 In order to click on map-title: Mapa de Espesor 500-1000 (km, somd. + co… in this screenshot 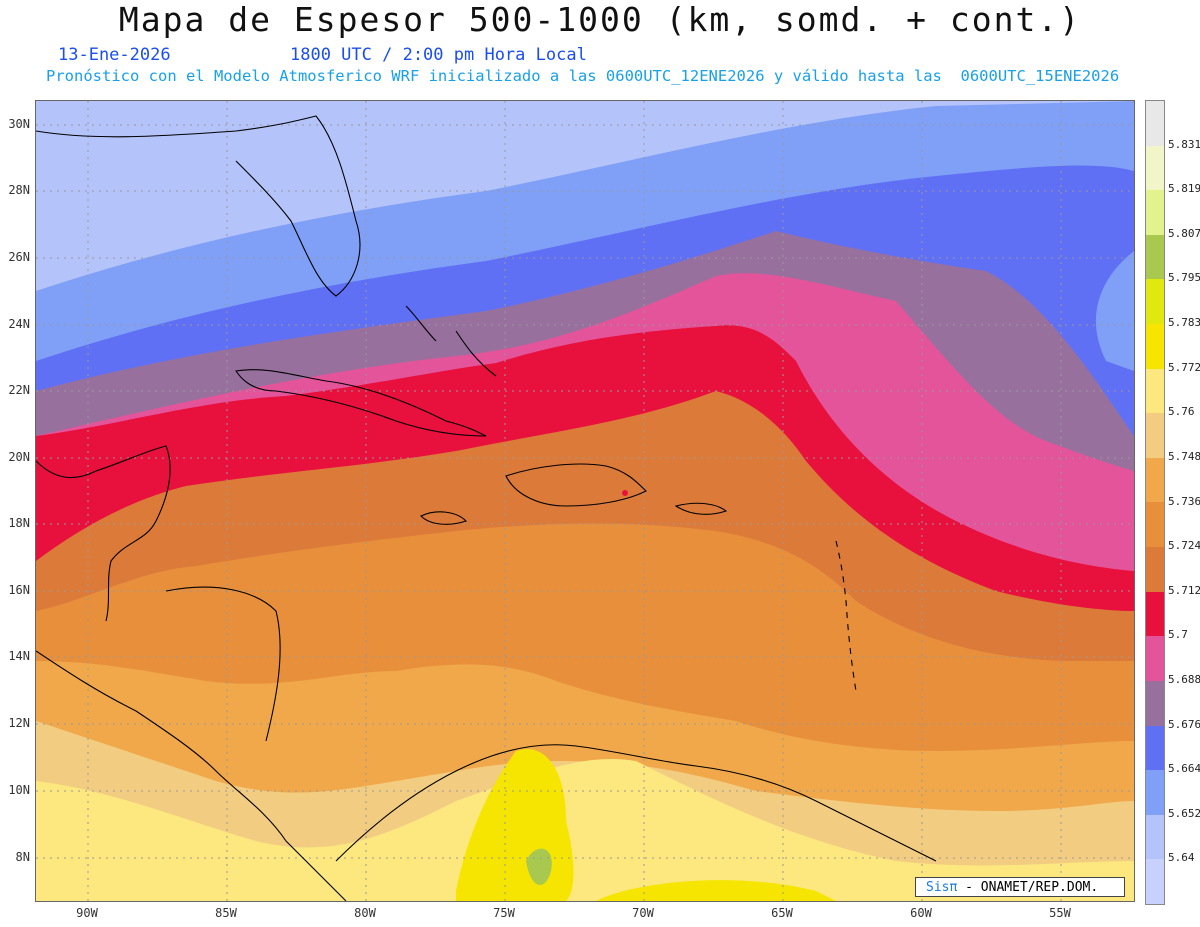, I will do `click(600, 19)`.